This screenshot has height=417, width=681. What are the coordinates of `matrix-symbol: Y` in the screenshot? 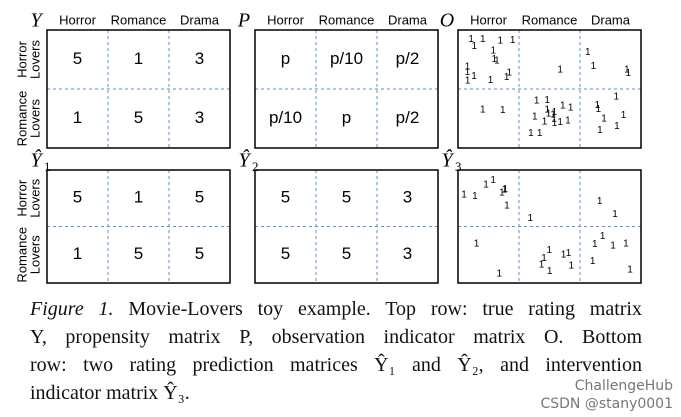 It's located at (36, 21).